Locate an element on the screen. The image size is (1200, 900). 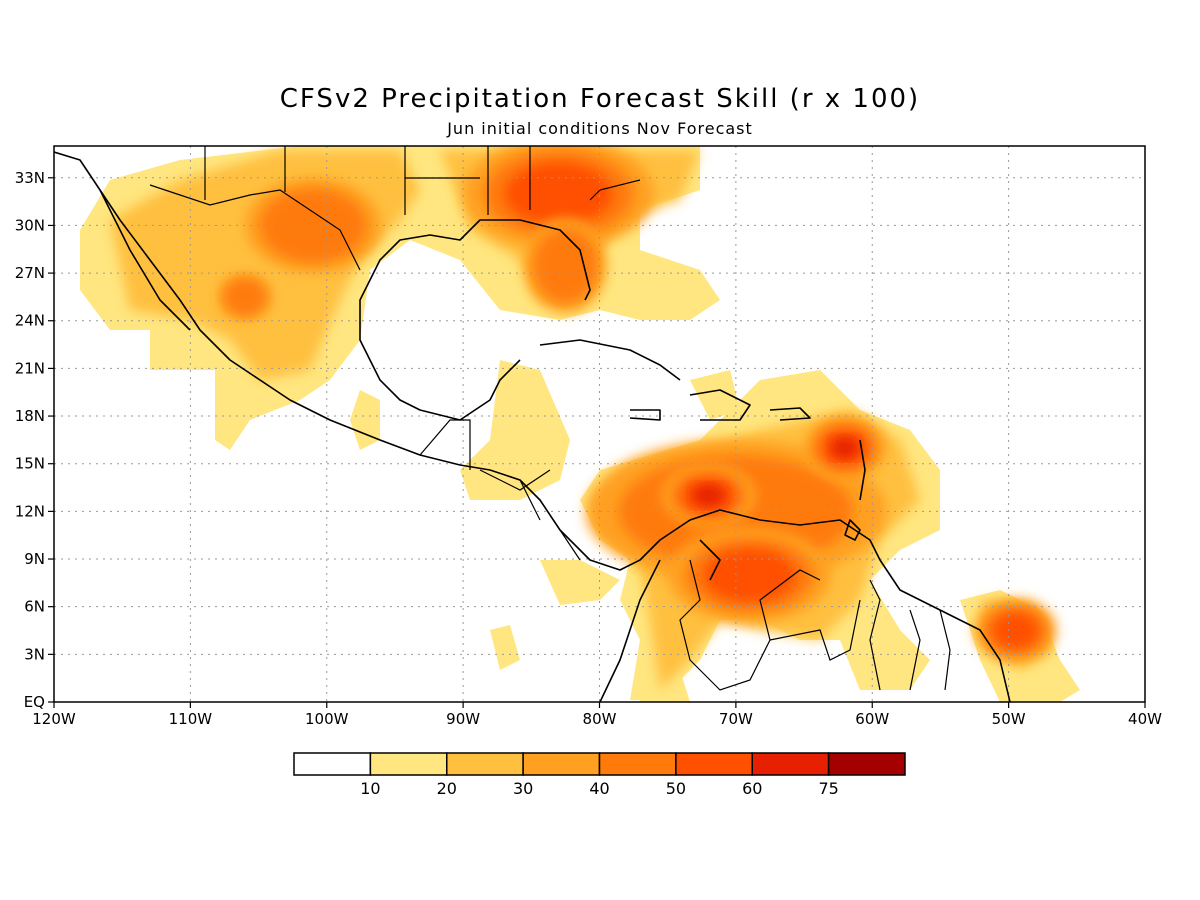
map-subtitle: Jun initial conditions Nov Forecast is located at coordinates (600, 128).